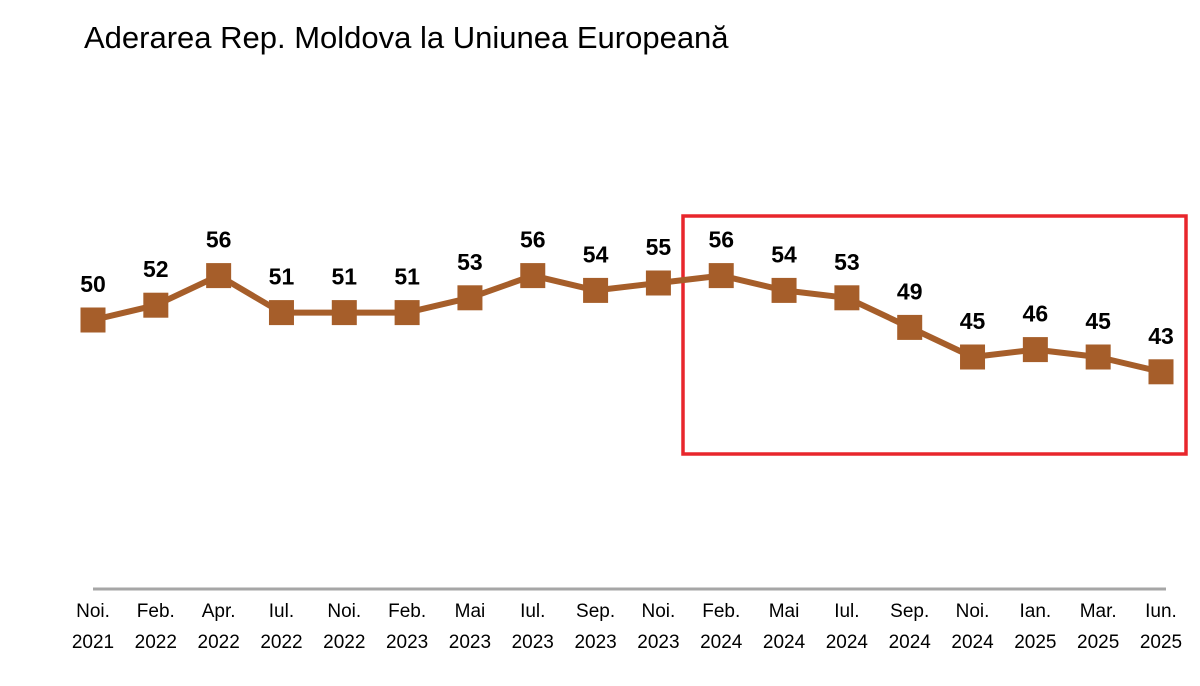 The width and height of the screenshot is (1200, 686). What do you see at coordinates (910, 291) in the screenshot?
I see `data-label: 49` at bounding box center [910, 291].